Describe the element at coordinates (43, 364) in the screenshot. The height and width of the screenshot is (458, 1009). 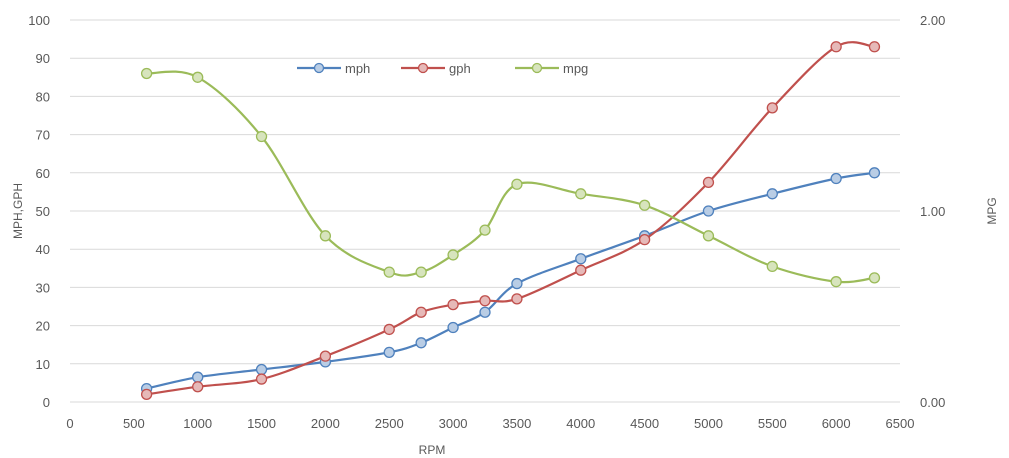
I see `y-tick-label: 10` at that location.